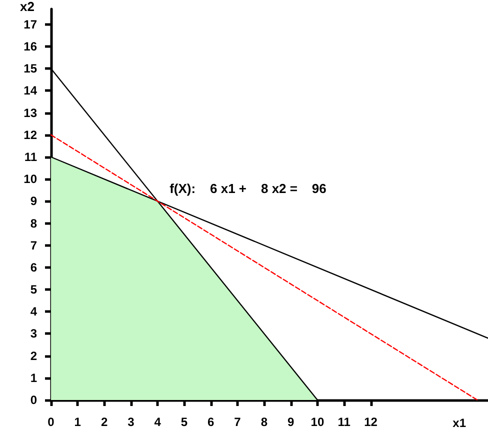 The height and width of the screenshot is (443, 488). What do you see at coordinates (27, 7) in the screenshot?
I see `y-axis-title: x2` at bounding box center [27, 7].